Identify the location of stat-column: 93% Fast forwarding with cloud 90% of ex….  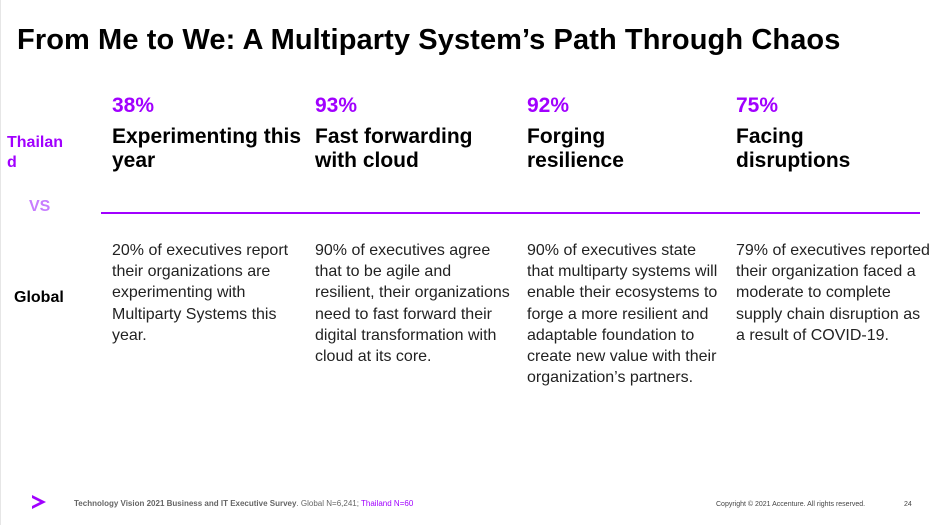
(417, 229).